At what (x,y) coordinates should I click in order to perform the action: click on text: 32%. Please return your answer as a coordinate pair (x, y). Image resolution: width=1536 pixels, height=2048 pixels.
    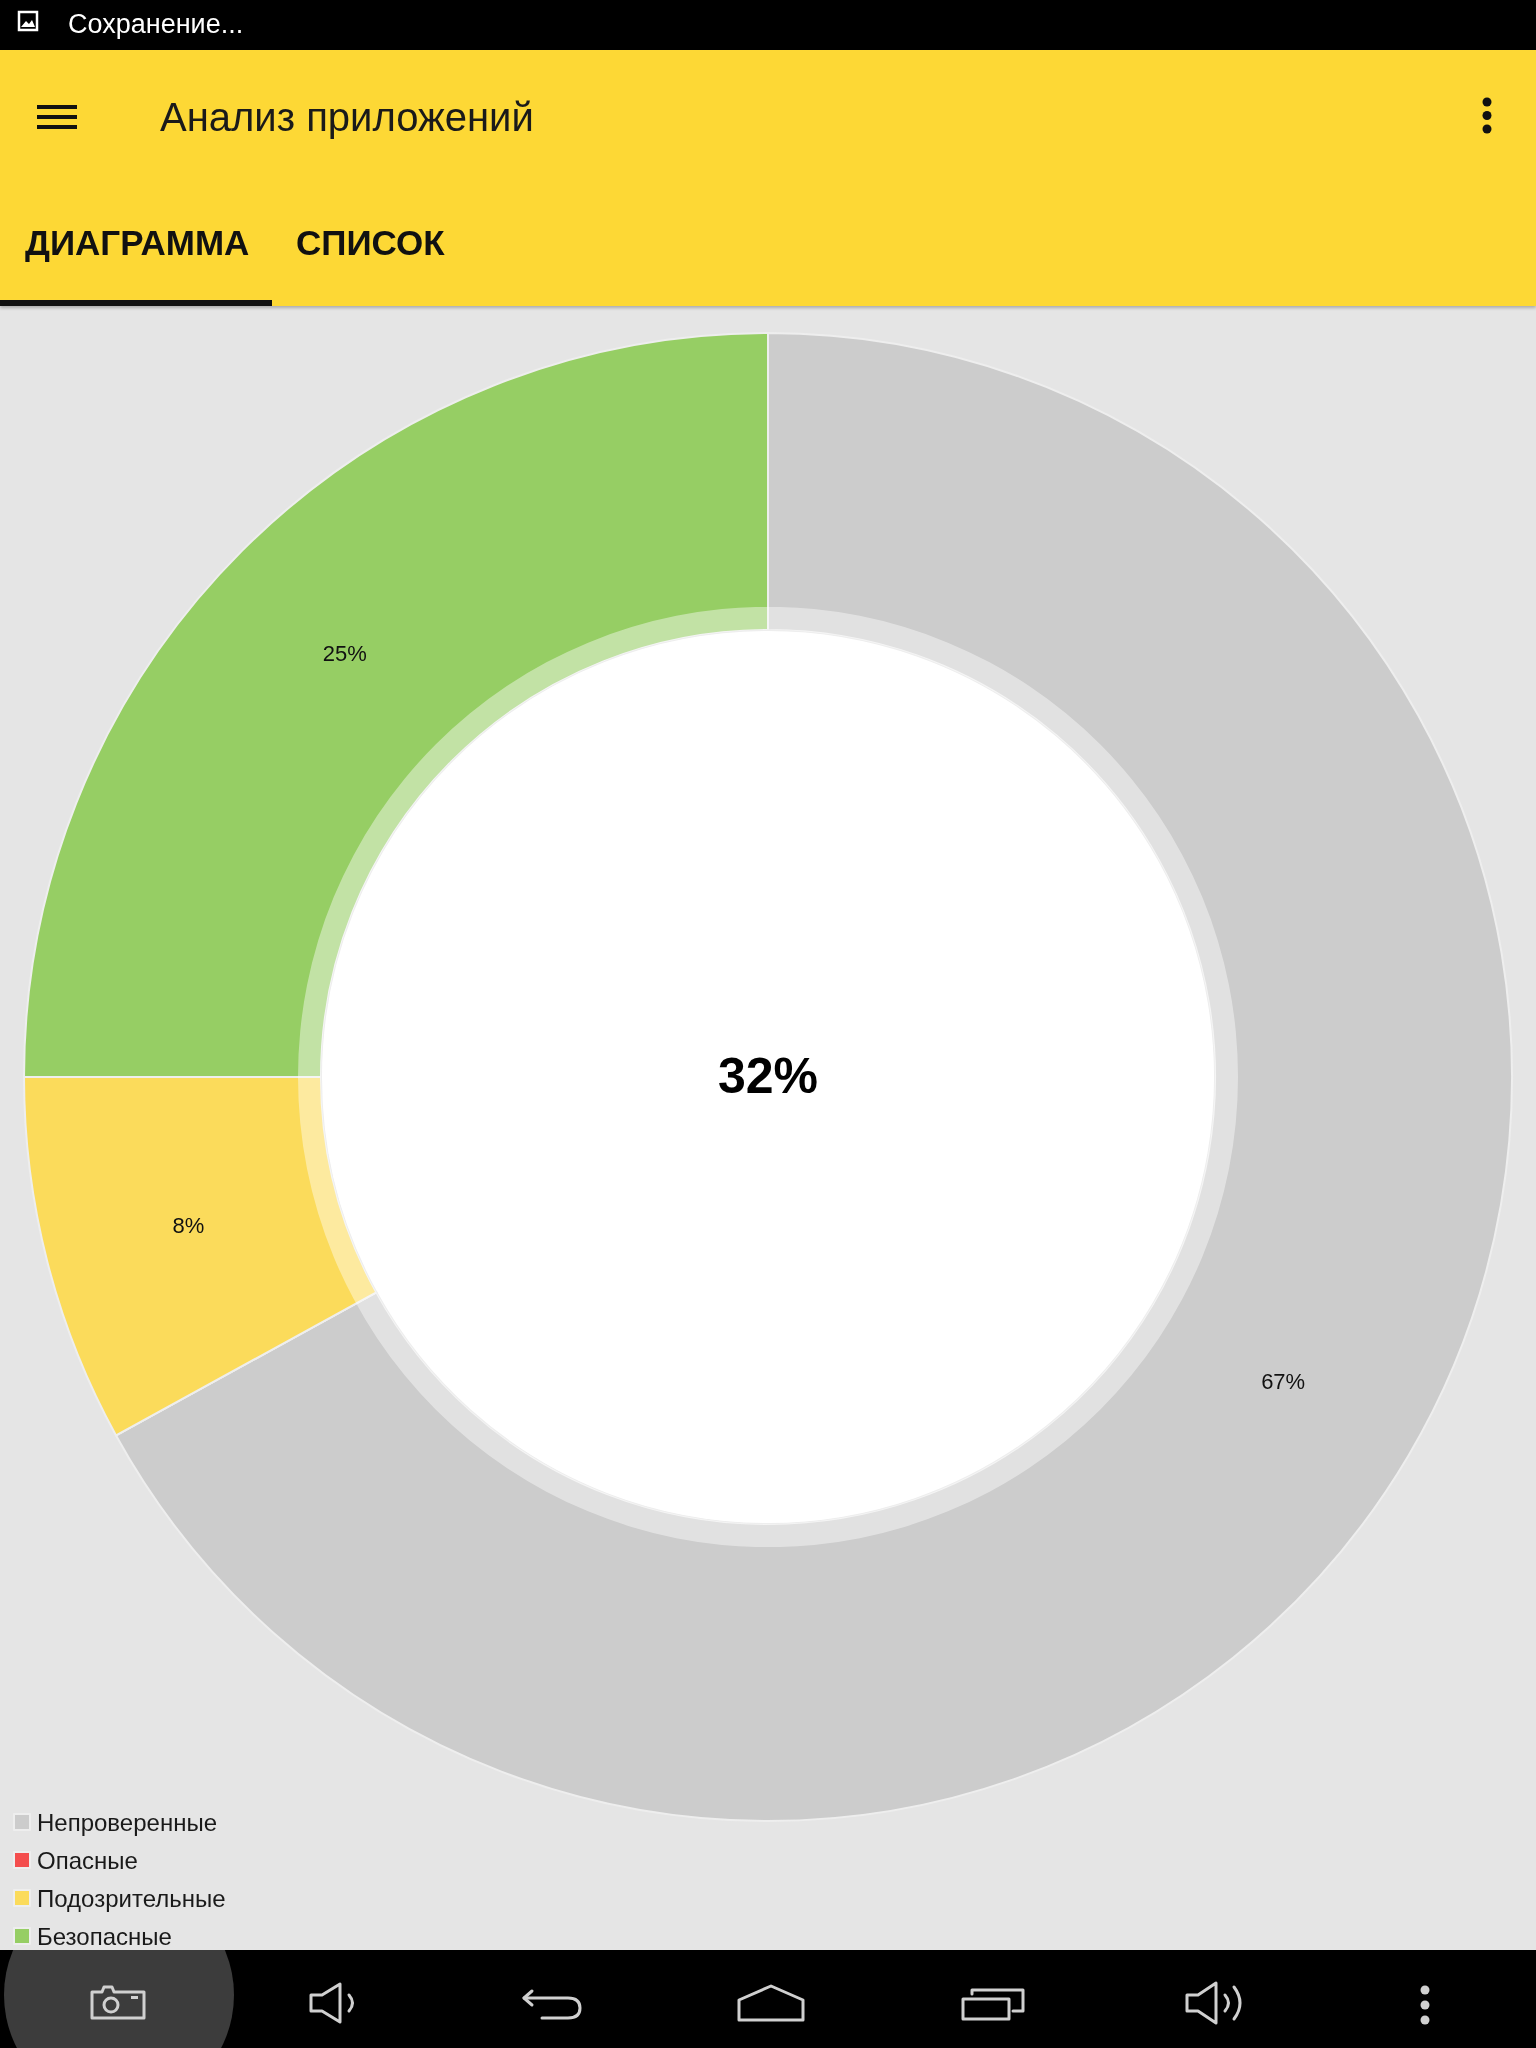
    Looking at the image, I should click on (768, 1077).